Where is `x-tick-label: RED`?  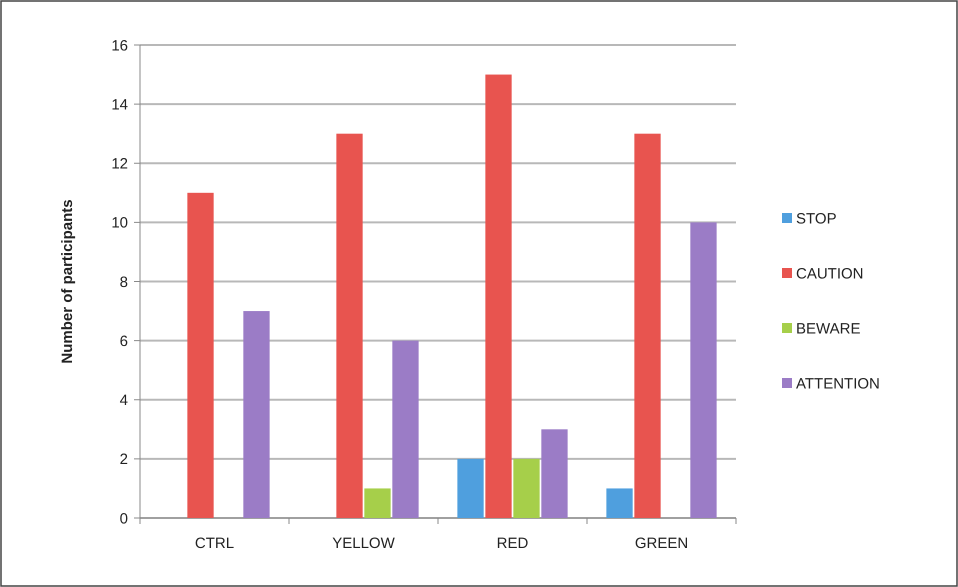
x-tick-label: RED is located at coordinates (512, 543).